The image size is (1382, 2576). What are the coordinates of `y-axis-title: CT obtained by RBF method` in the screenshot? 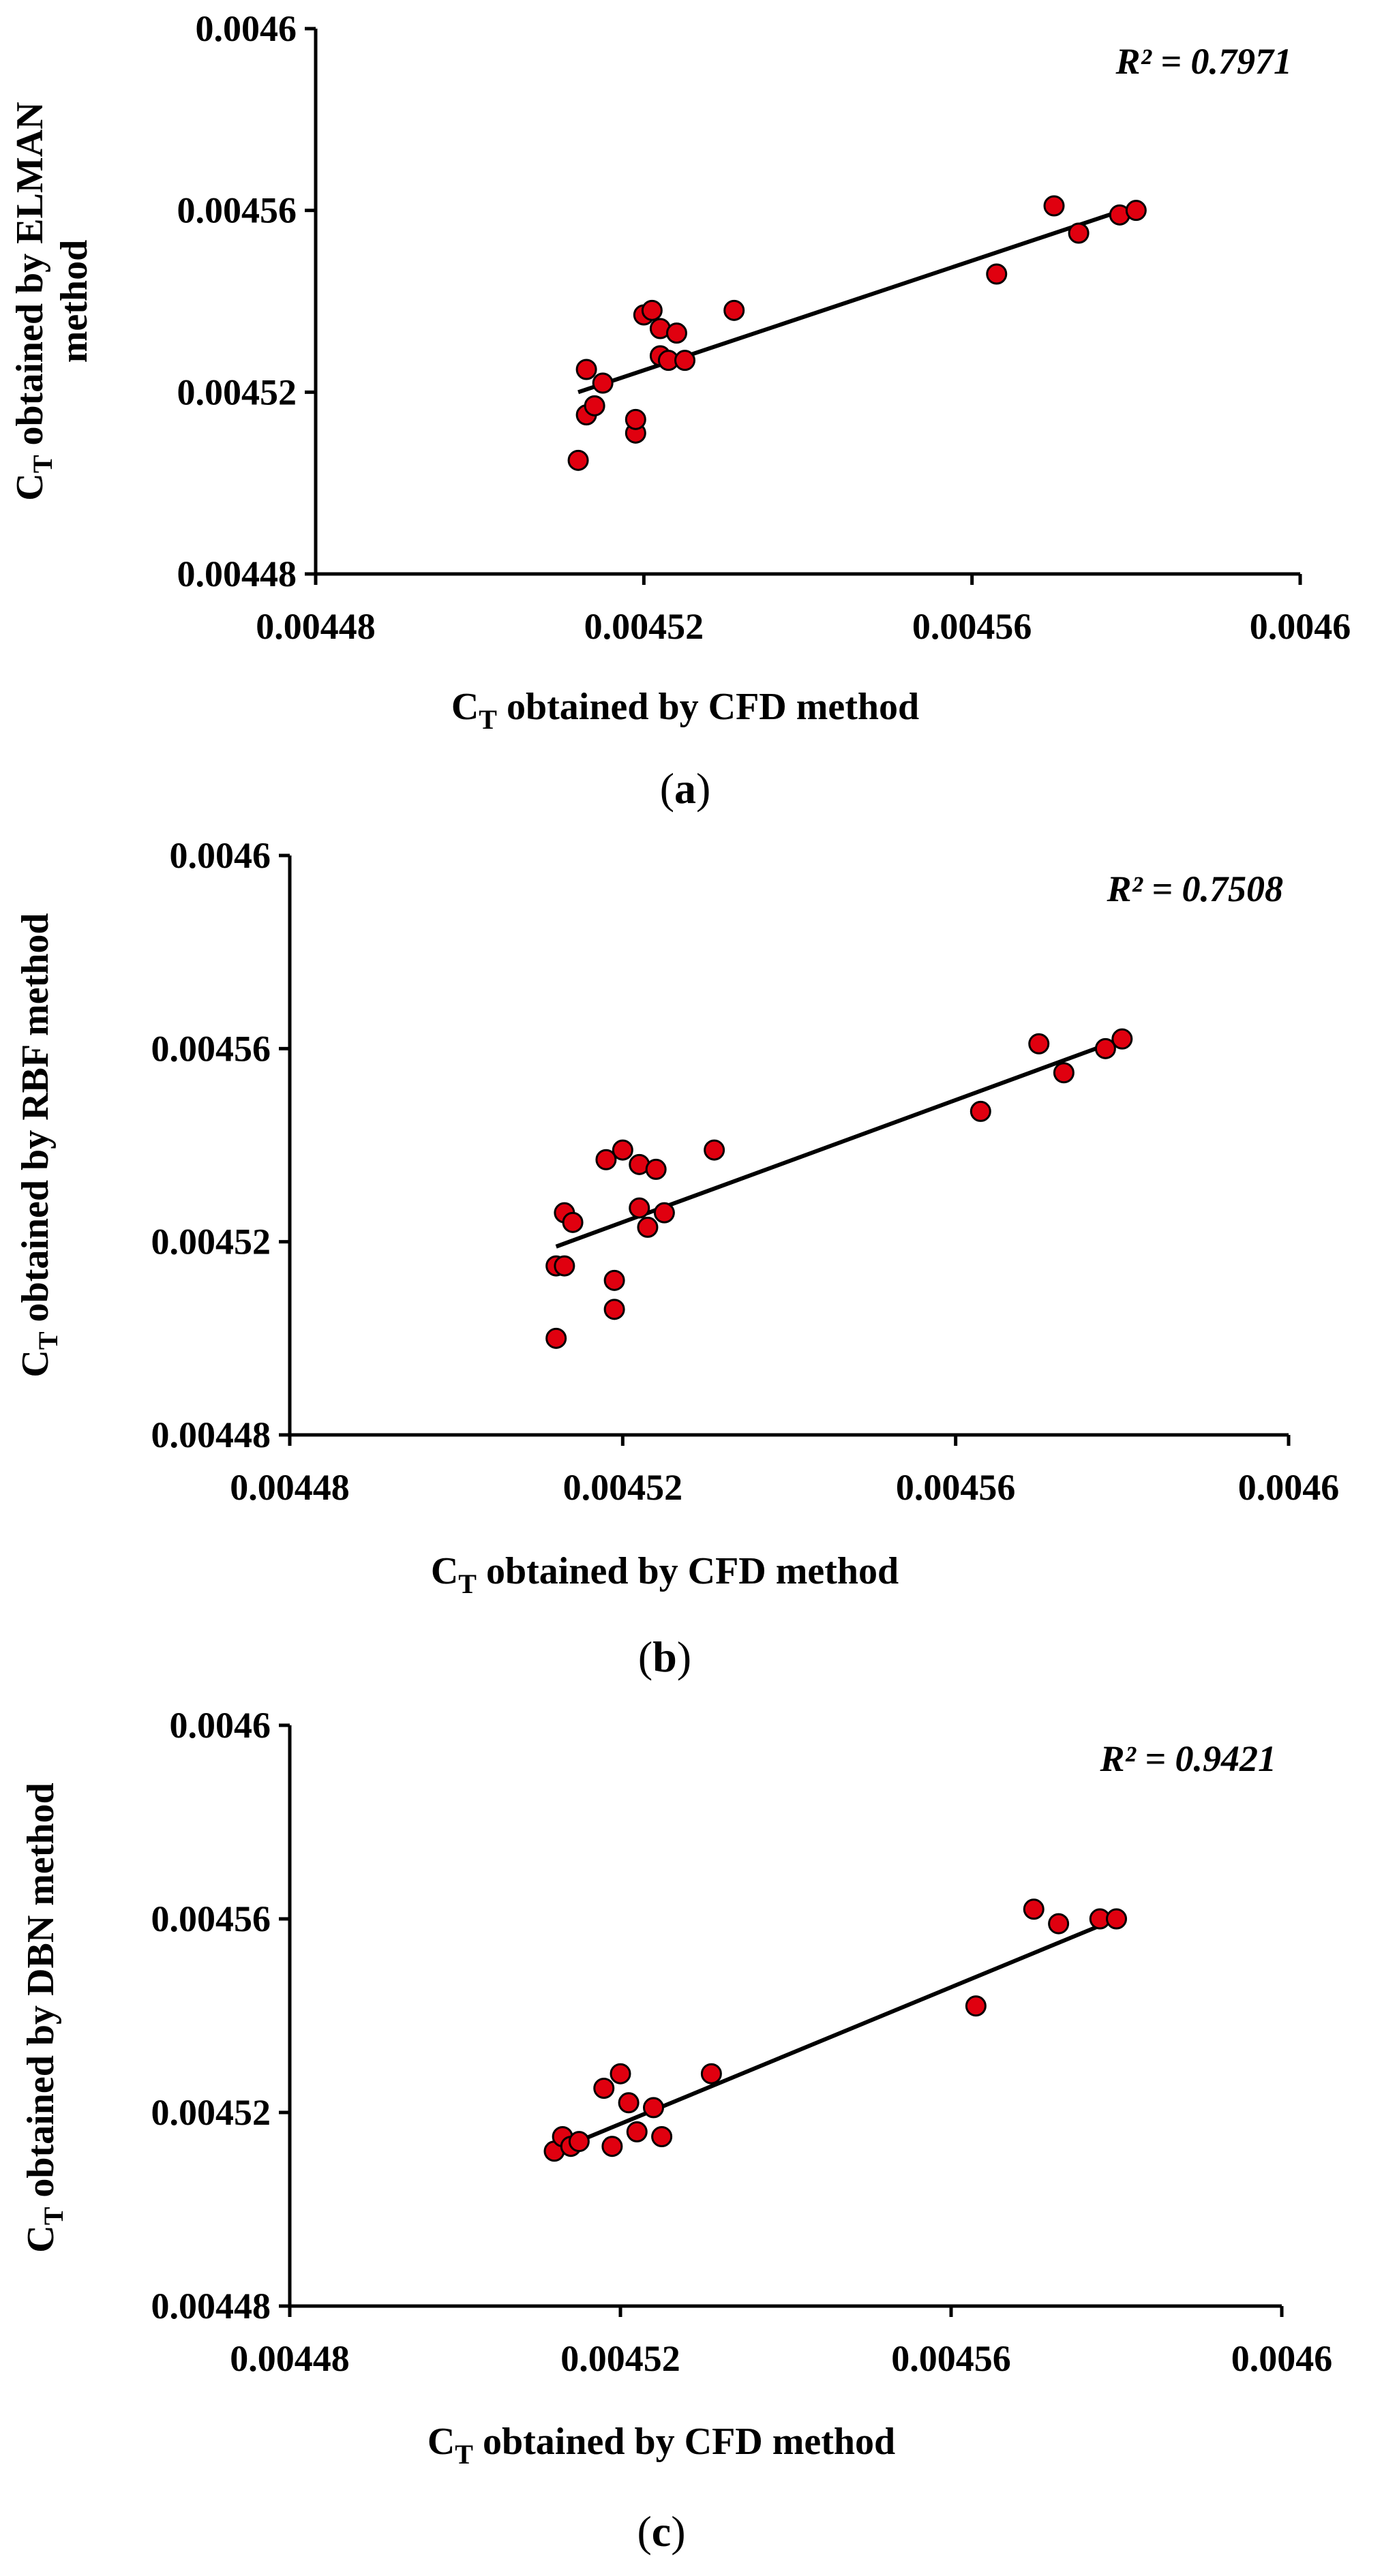 It's located at (38, 1145).